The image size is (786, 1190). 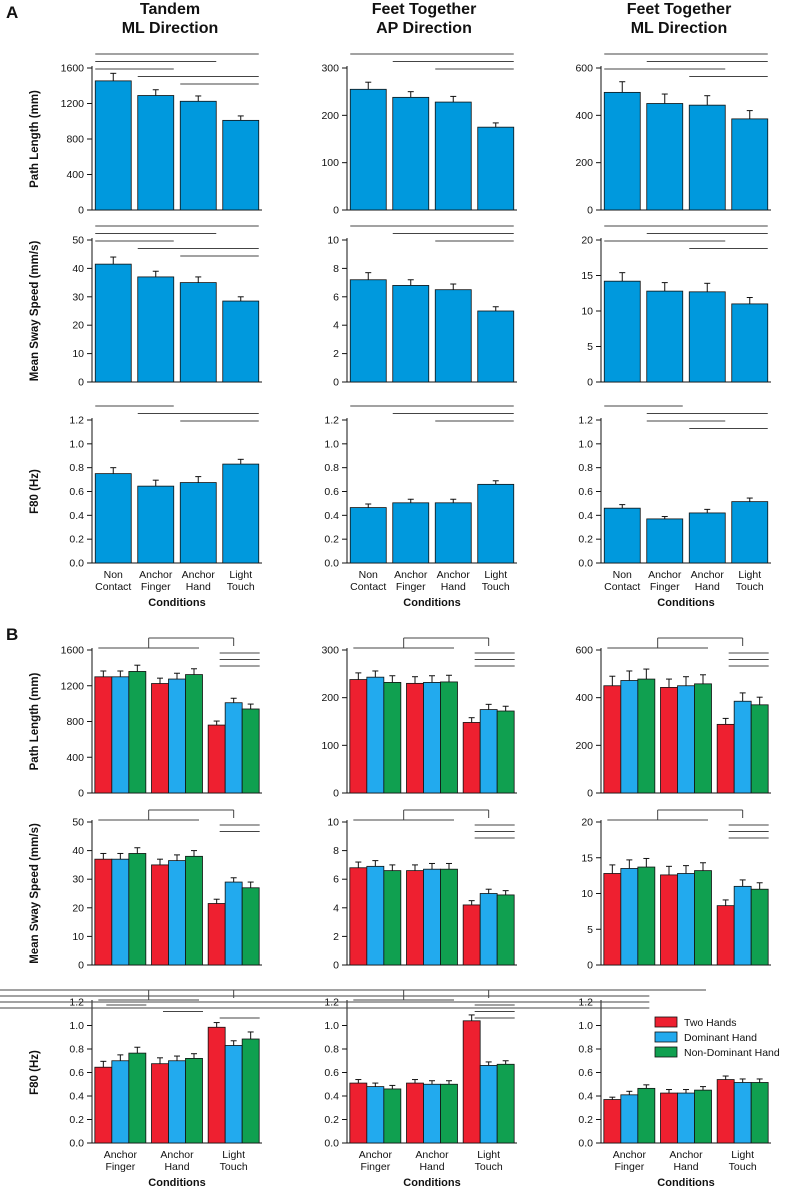 I want to click on chart-b-r0-c2: 0 200 400 600, so click(x=673, y=718).